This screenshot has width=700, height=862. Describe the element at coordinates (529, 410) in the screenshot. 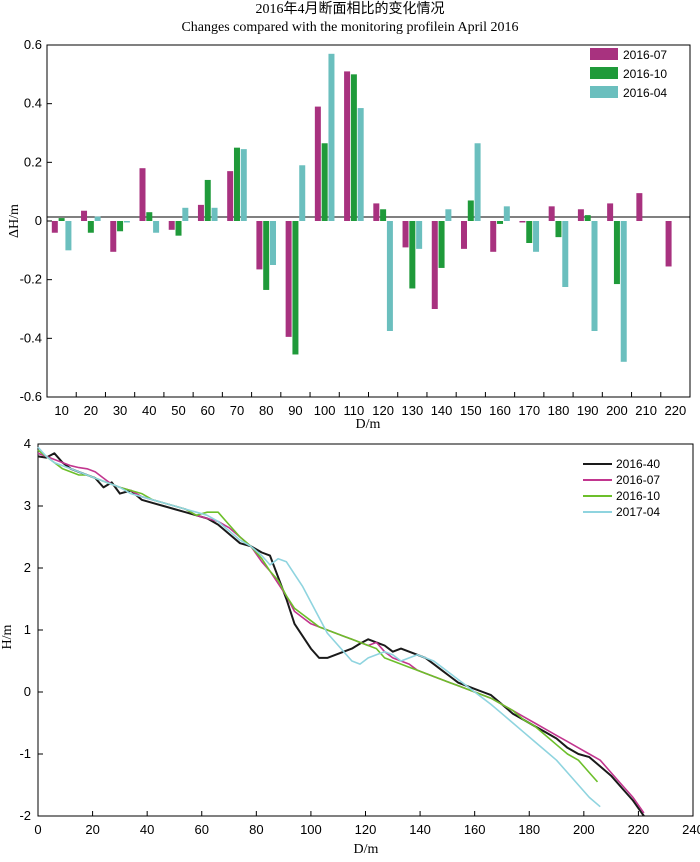

I see `bar-x-tick-label: 170` at that location.